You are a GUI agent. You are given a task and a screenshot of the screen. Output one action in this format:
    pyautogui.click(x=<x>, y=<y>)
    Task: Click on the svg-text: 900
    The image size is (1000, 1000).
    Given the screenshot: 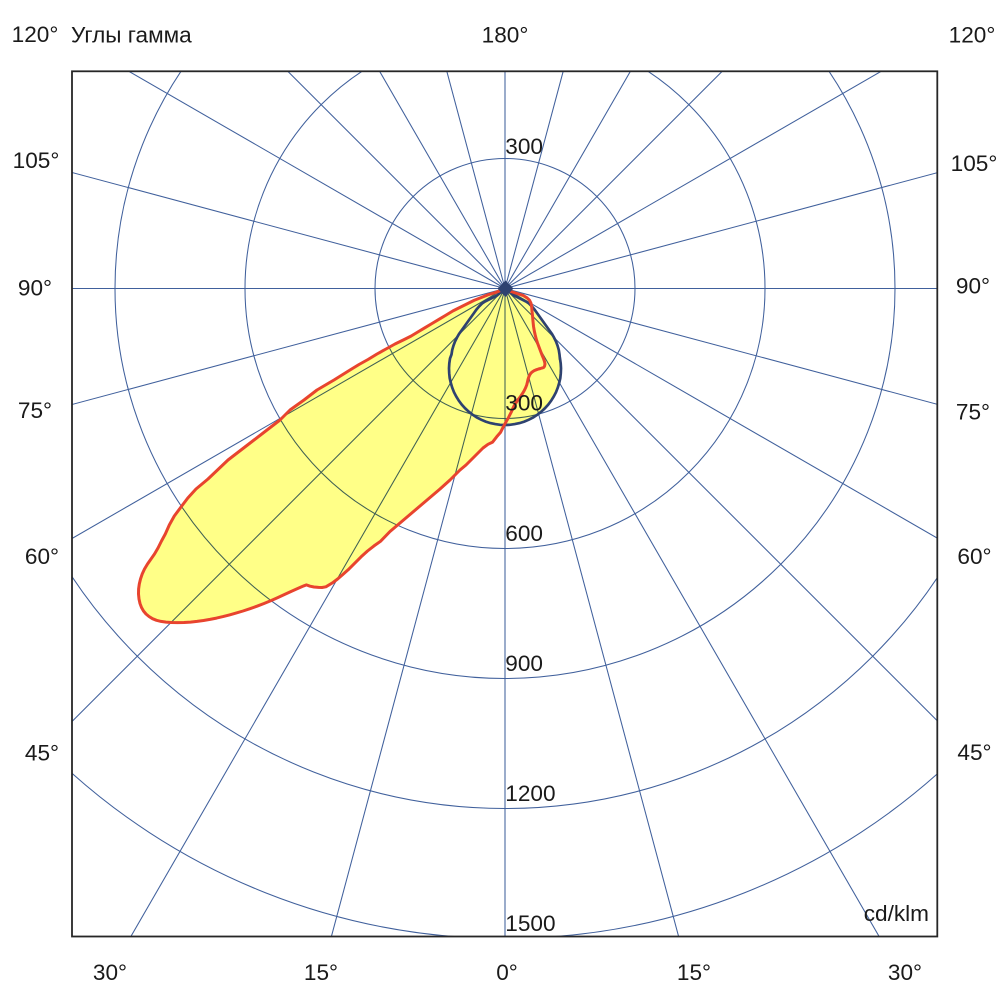 What is the action you would take?
    pyautogui.click(x=524, y=663)
    